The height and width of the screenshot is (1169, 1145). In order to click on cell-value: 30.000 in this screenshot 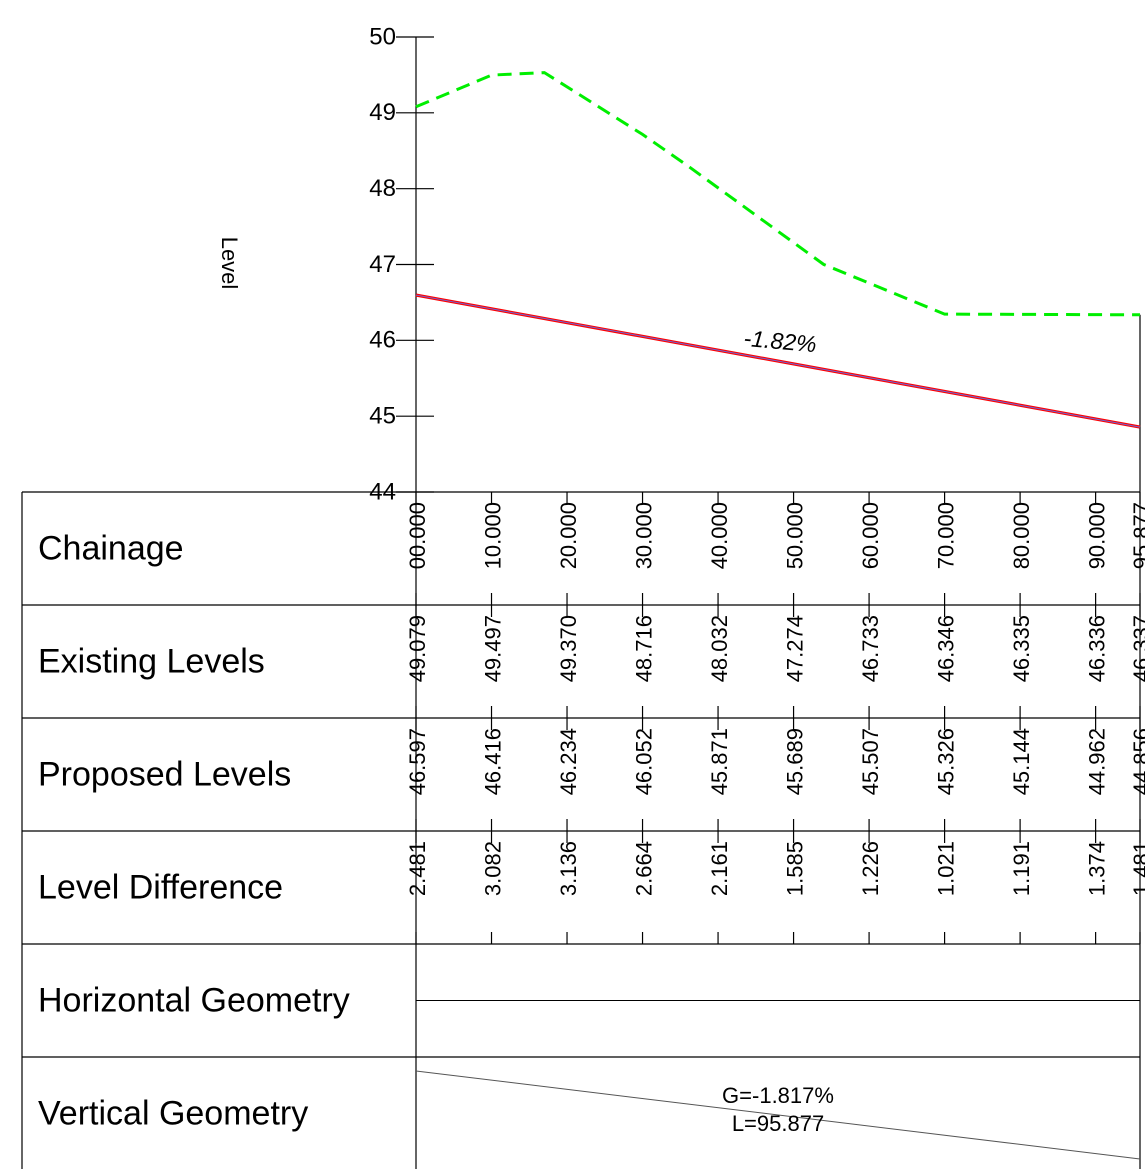, I will do `click(644, 535)`.